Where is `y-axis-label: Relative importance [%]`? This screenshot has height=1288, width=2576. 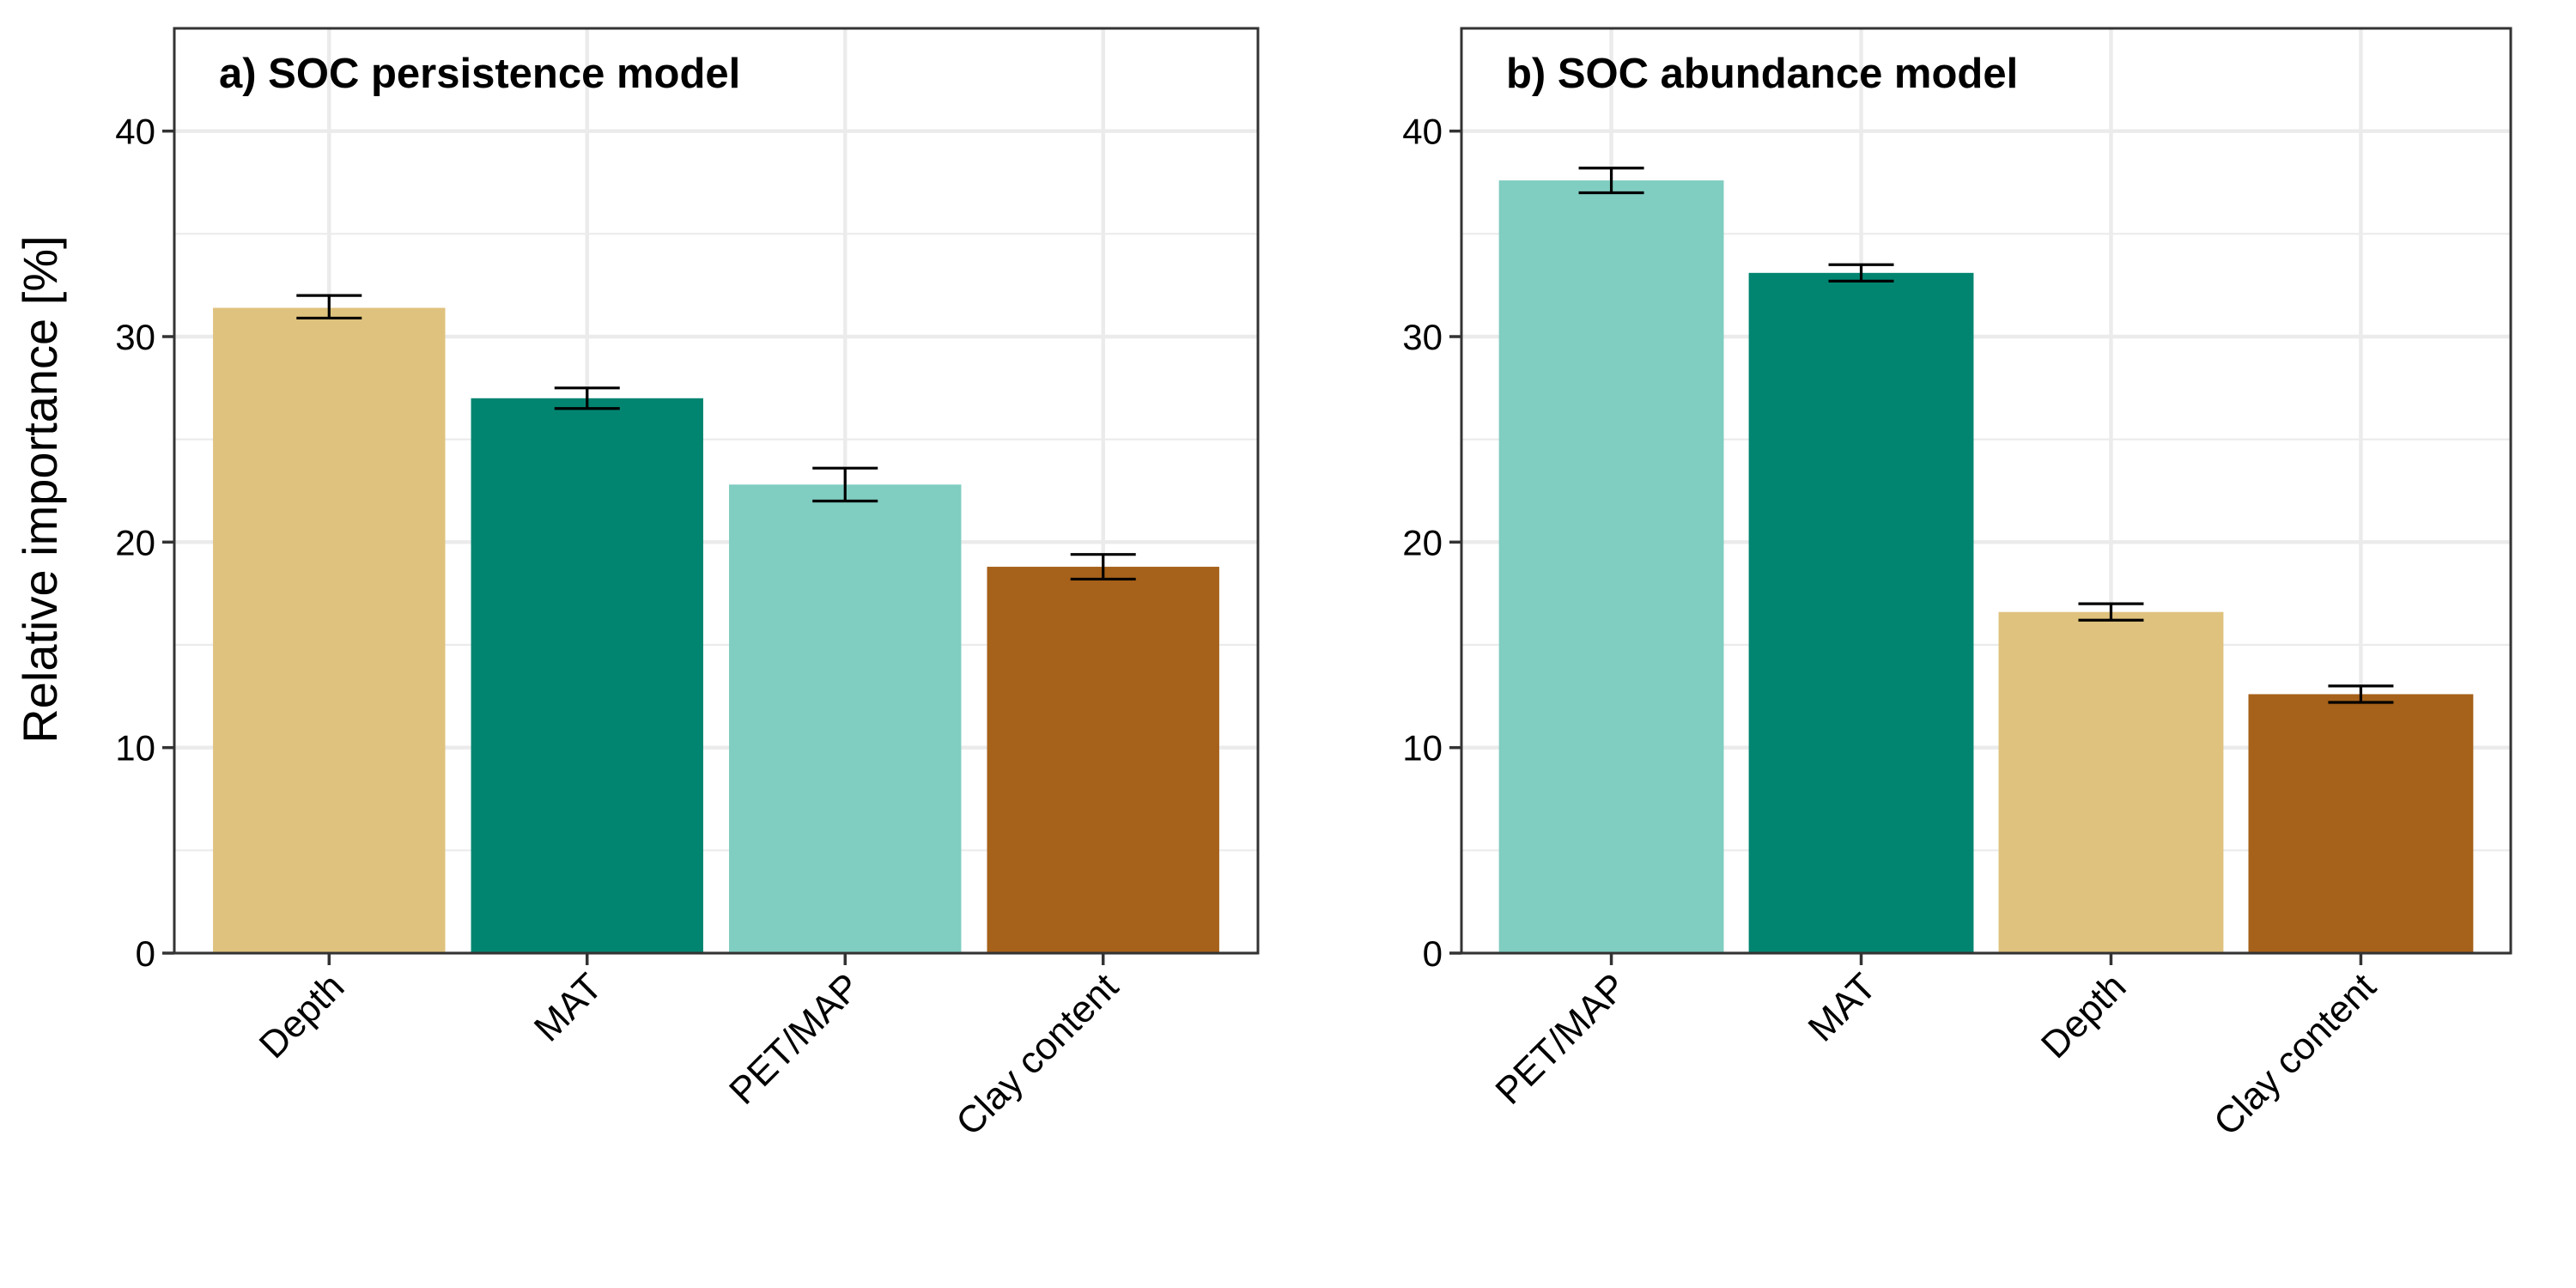 y-axis-label: Relative importance [%] is located at coordinates (40, 489).